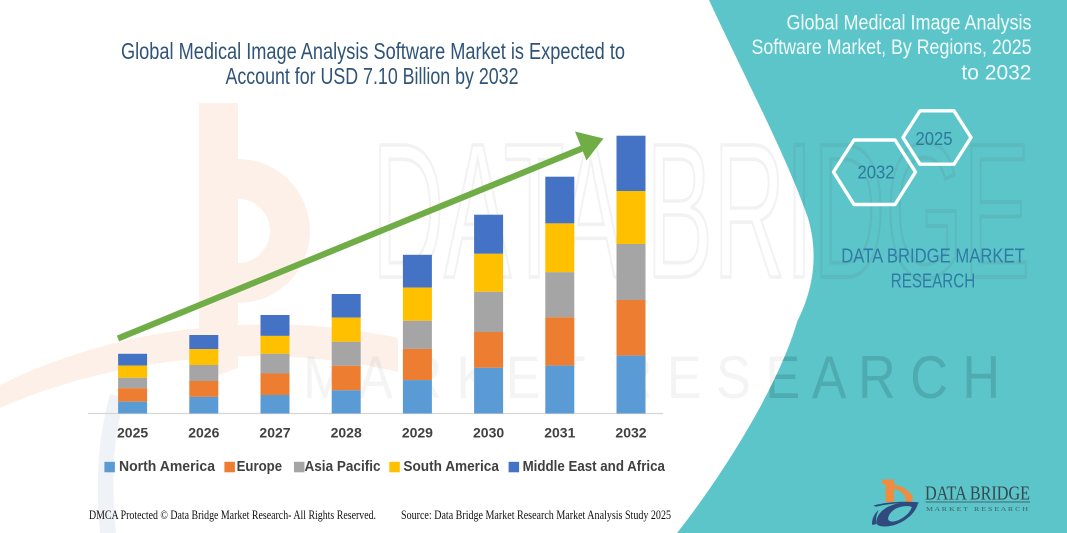 The image size is (1067, 533). What do you see at coordinates (451, 466) in the screenshot?
I see `svg-text: South America` at bounding box center [451, 466].